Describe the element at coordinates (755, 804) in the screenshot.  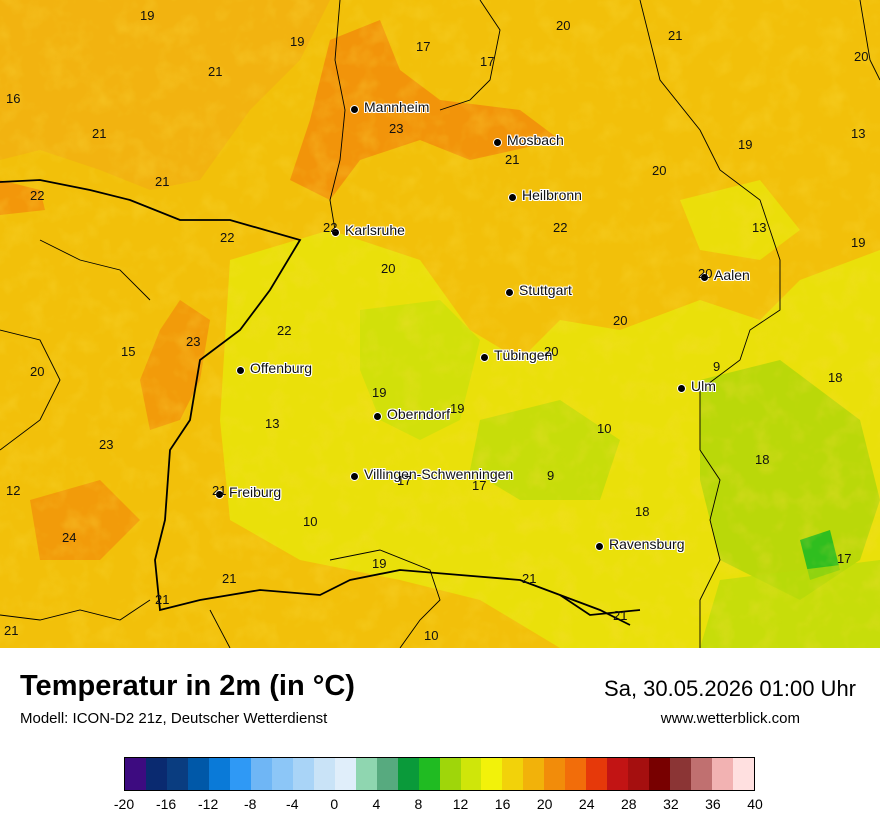
I see `legend-tick-label: 40` at that location.